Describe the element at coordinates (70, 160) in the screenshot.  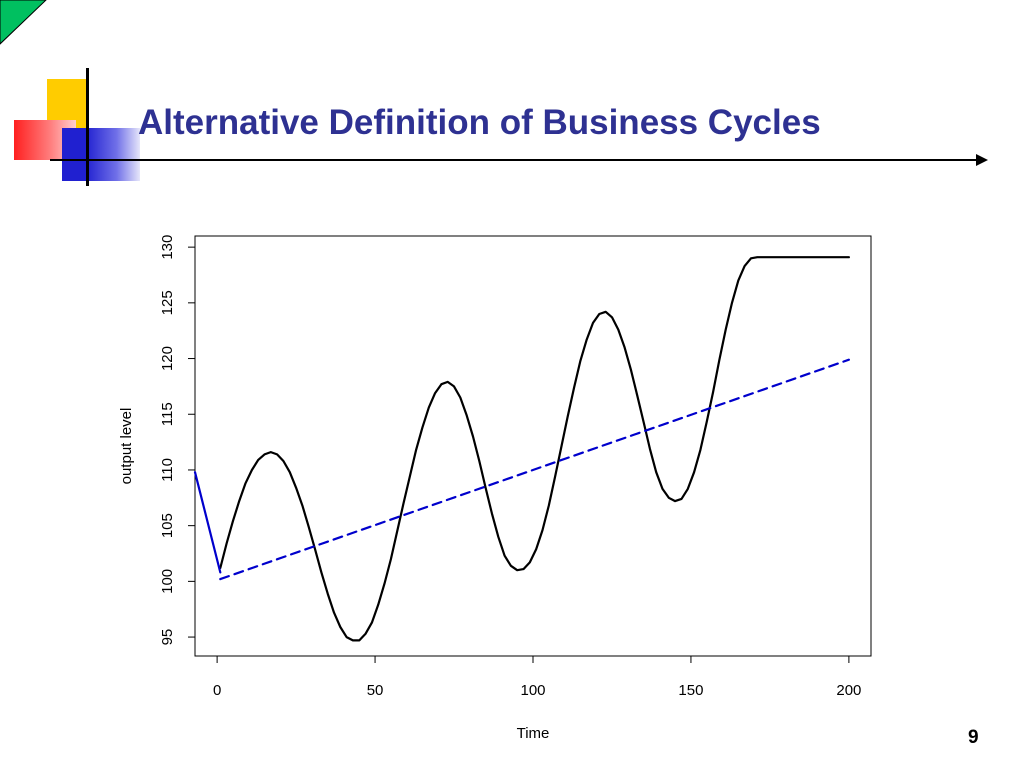
I see `decoration-horizontal-line` at that location.